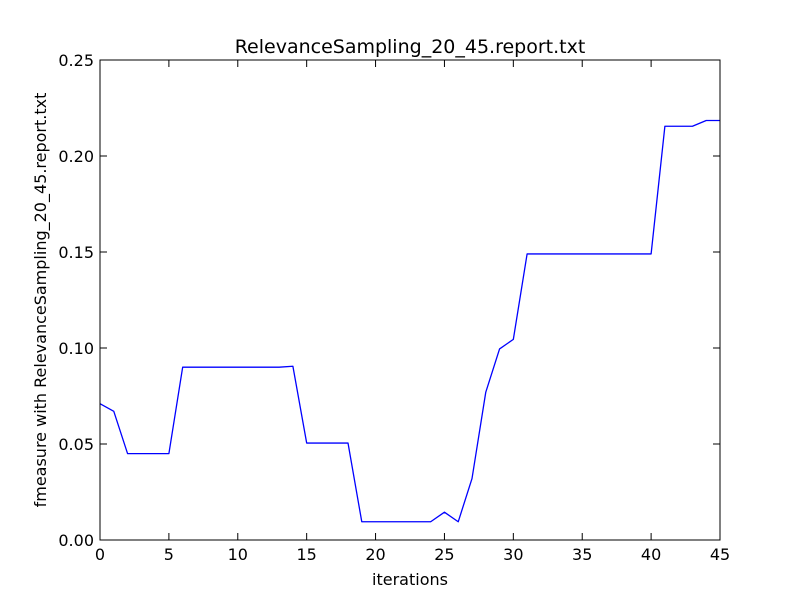 This screenshot has height=600, width=800. Describe the element at coordinates (306, 554) in the screenshot. I see `x-tick-label: 15` at that location.